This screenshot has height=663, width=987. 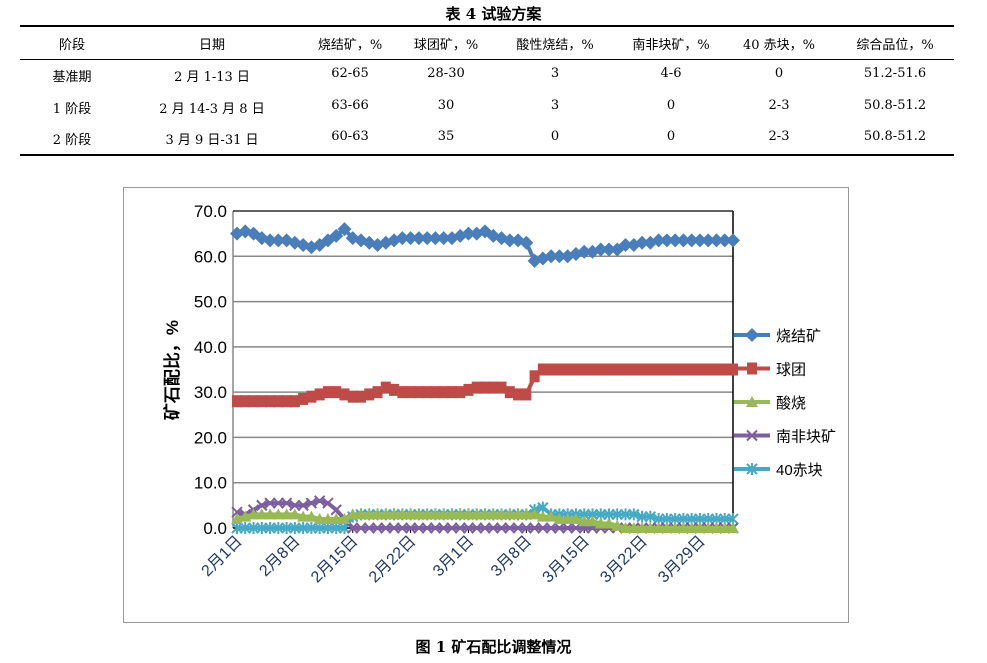 I want to click on y-tick-label: 10.0, so click(x=210, y=483).